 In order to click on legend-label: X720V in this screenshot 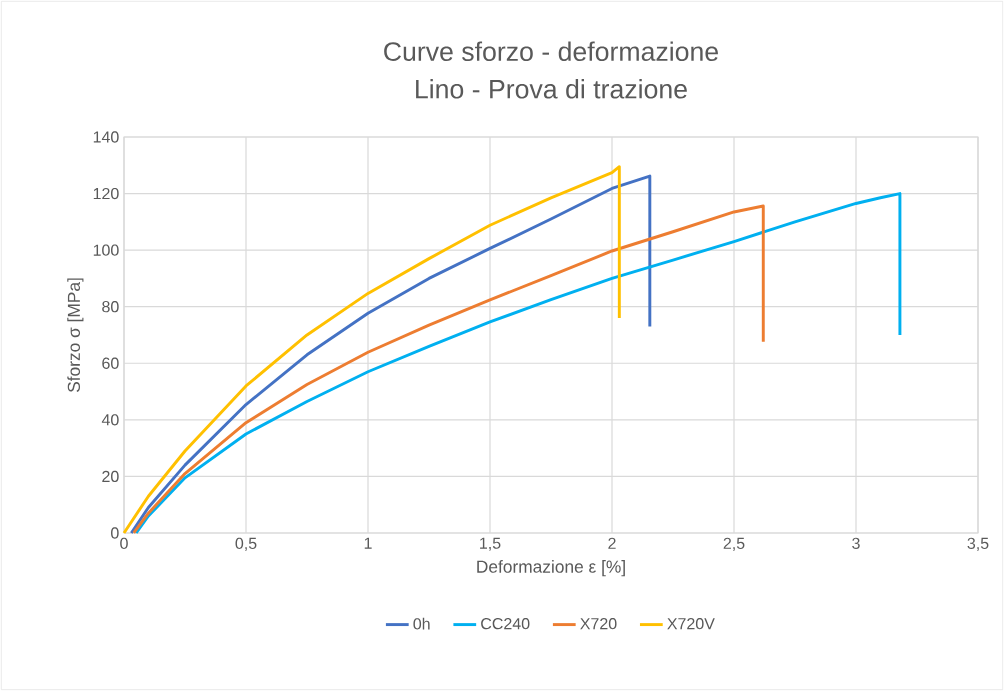, I will do `click(691, 624)`.